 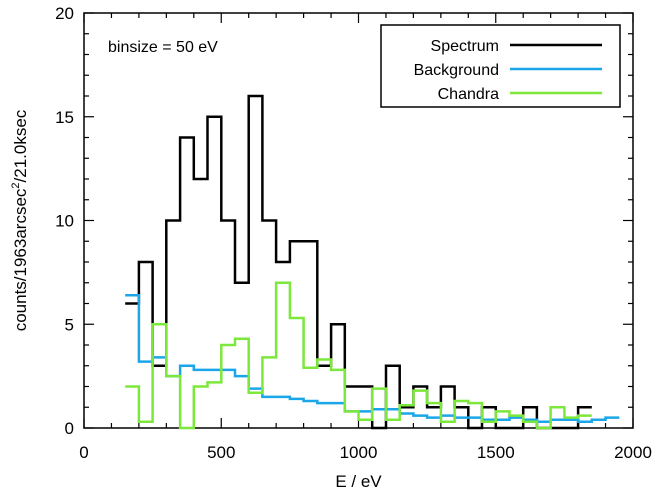 What do you see at coordinates (500, 66) in the screenshot?
I see `legend: Spectrum Background Chandra` at bounding box center [500, 66].